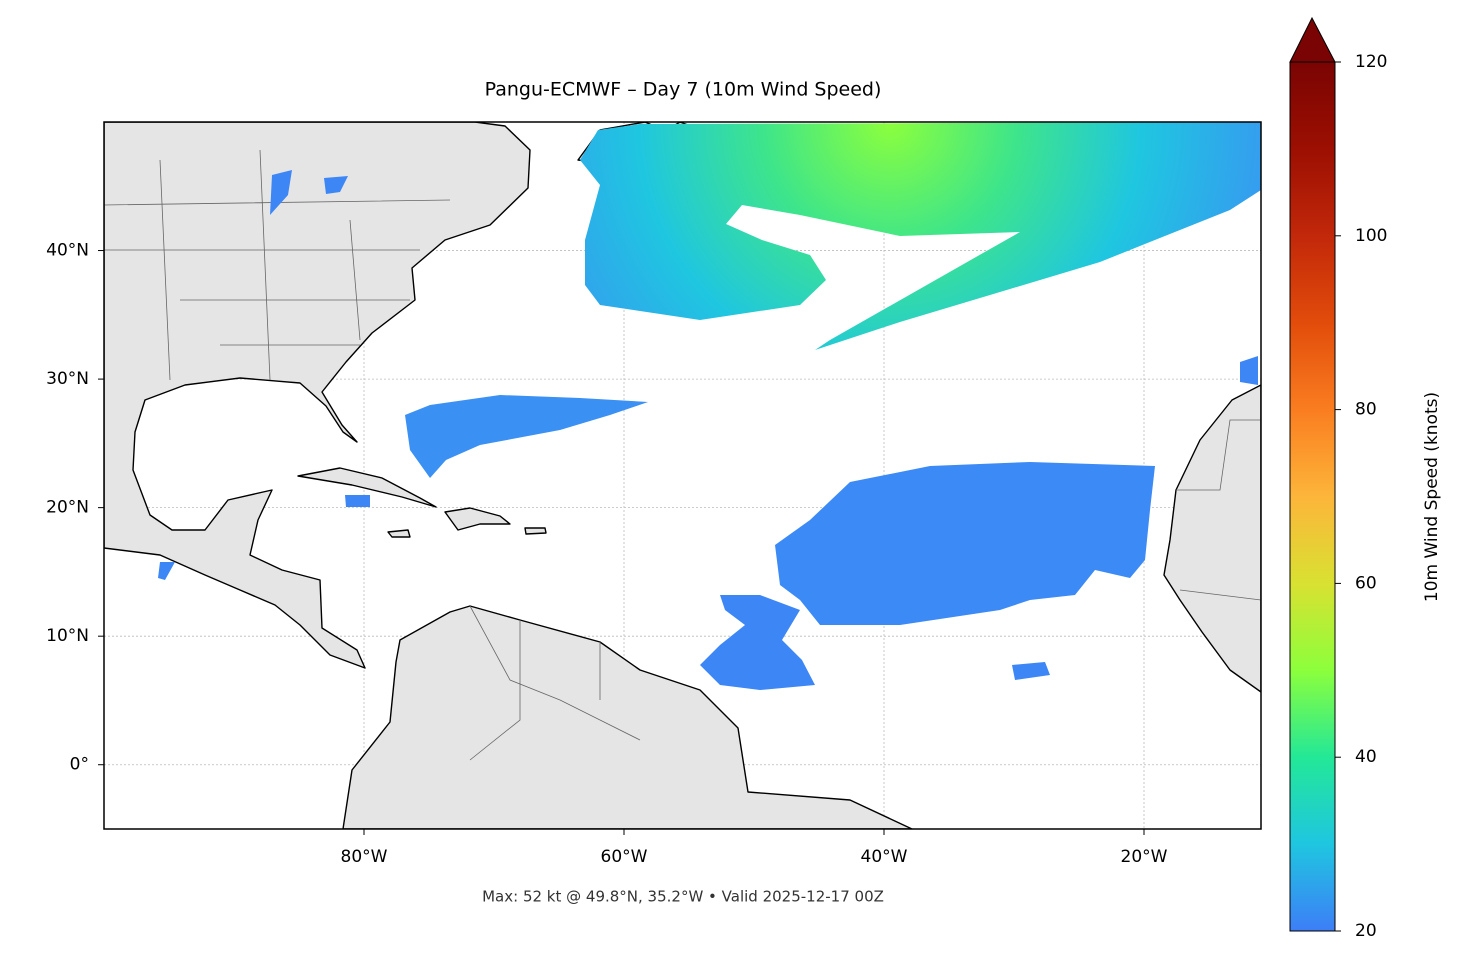  I want to click on colorbar-gradient, so click(1312, 496).